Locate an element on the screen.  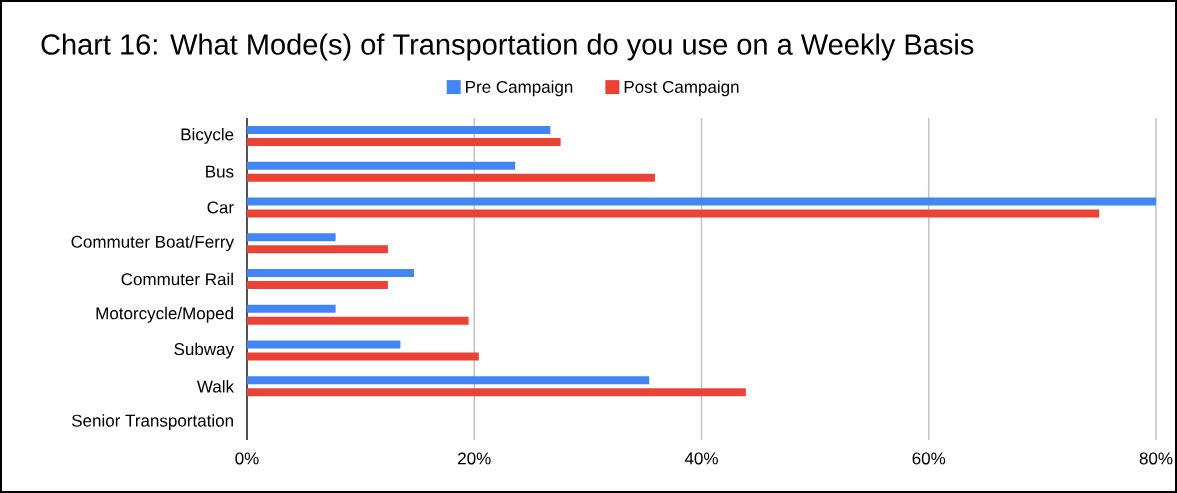
y-tick-label: Subway is located at coordinates (204, 350).